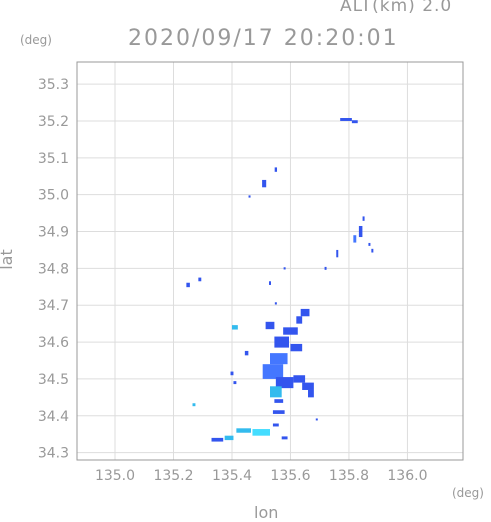 The height and width of the screenshot is (522, 491). What do you see at coordinates (396, 8) in the screenshot?
I see `altitude-label: ALT(km) 2.0` at bounding box center [396, 8].